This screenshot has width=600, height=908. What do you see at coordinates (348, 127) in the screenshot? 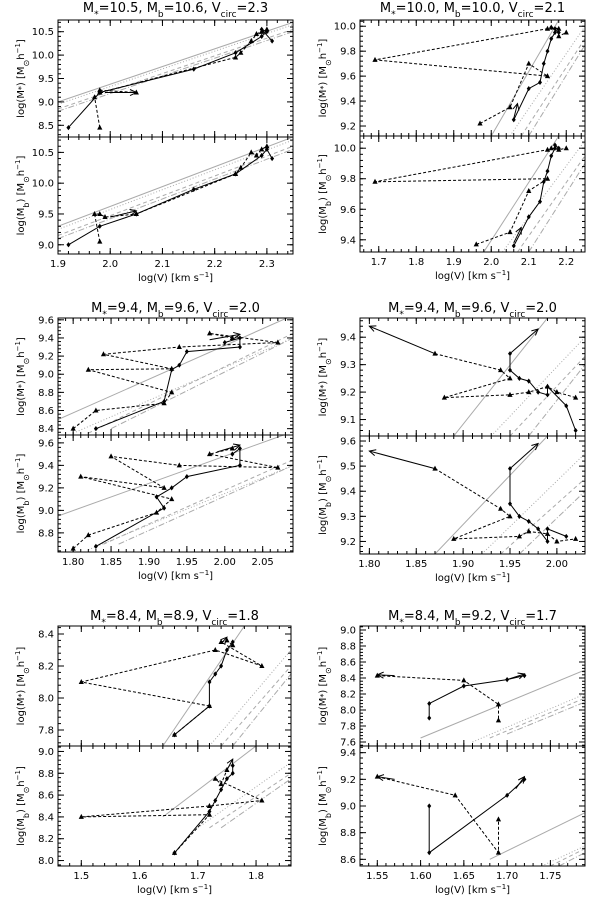
I see `y-tick-label: 9.2` at bounding box center [348, 127].